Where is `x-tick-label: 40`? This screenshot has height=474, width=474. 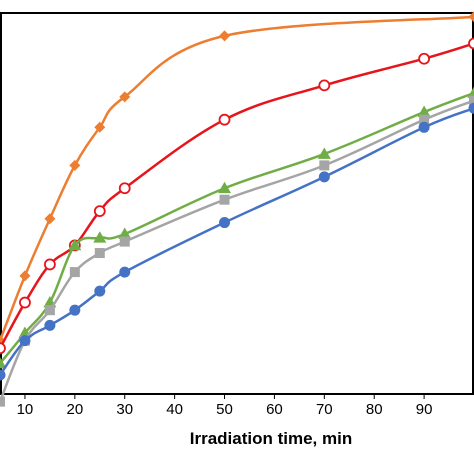 x-tick-label: 40 is located at coordinates (174, 409).